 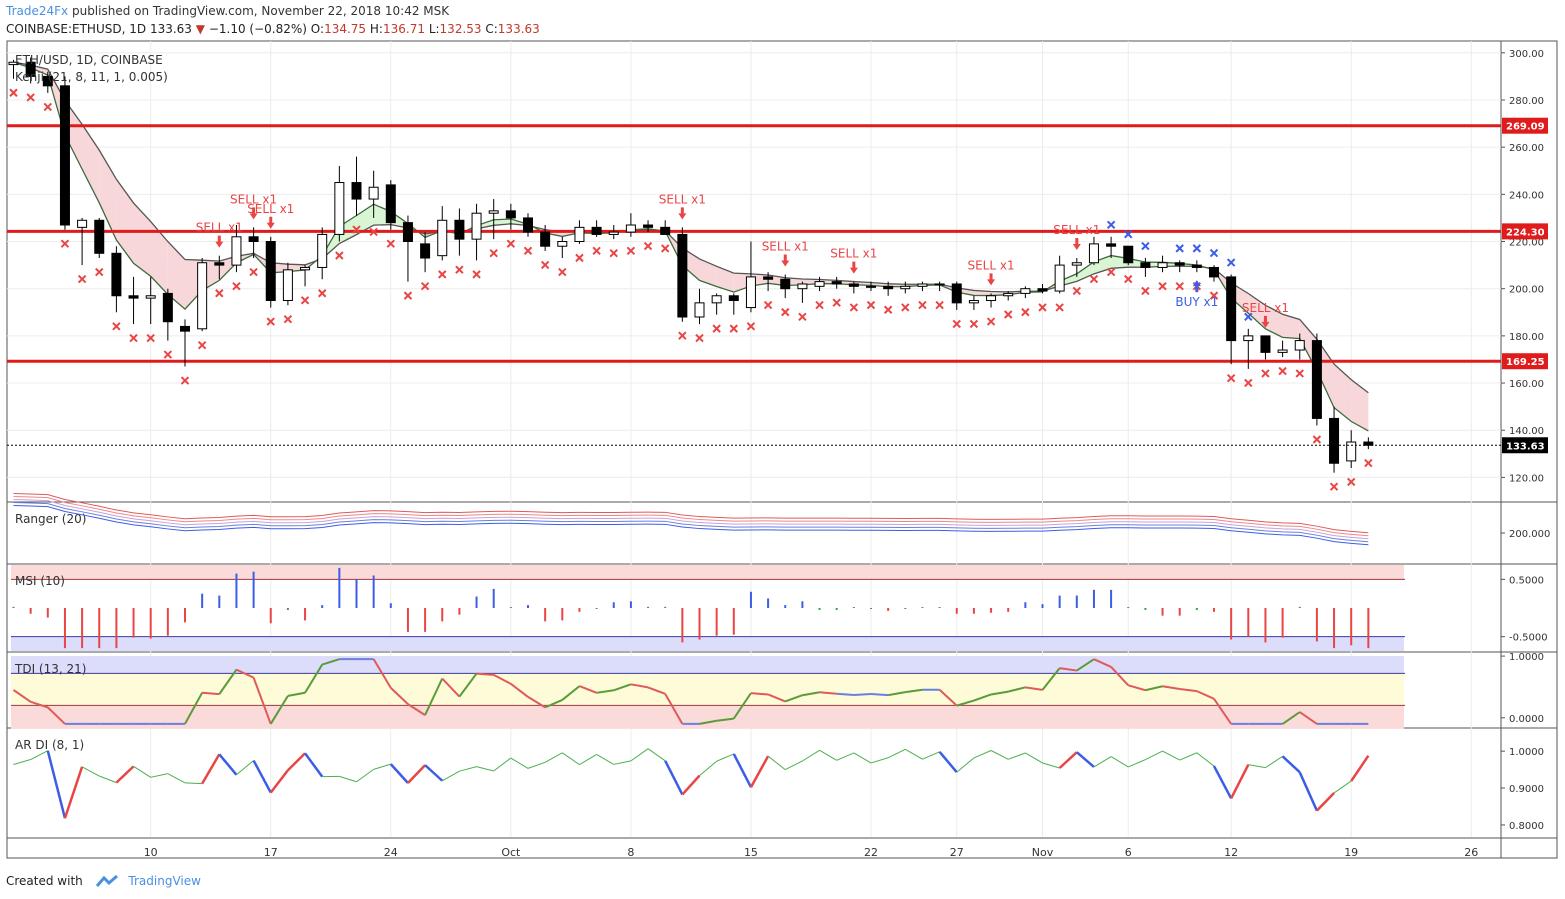 I want to click on low-value: 132.53, so click(x=460, y=29).